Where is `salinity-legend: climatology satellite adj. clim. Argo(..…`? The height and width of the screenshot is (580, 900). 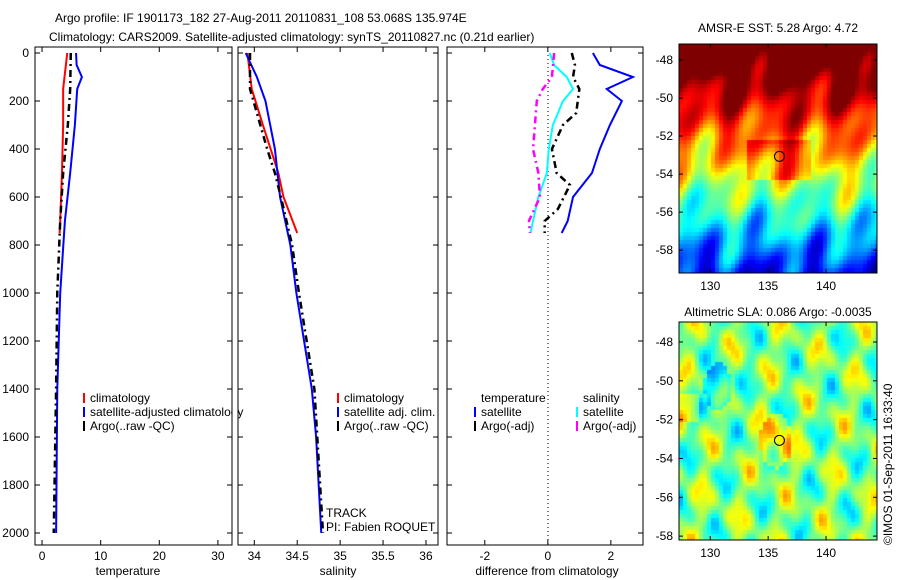
salinity-legend: climatology satellite adj. clim. Argo(..… is located at coordinates (386, 412).